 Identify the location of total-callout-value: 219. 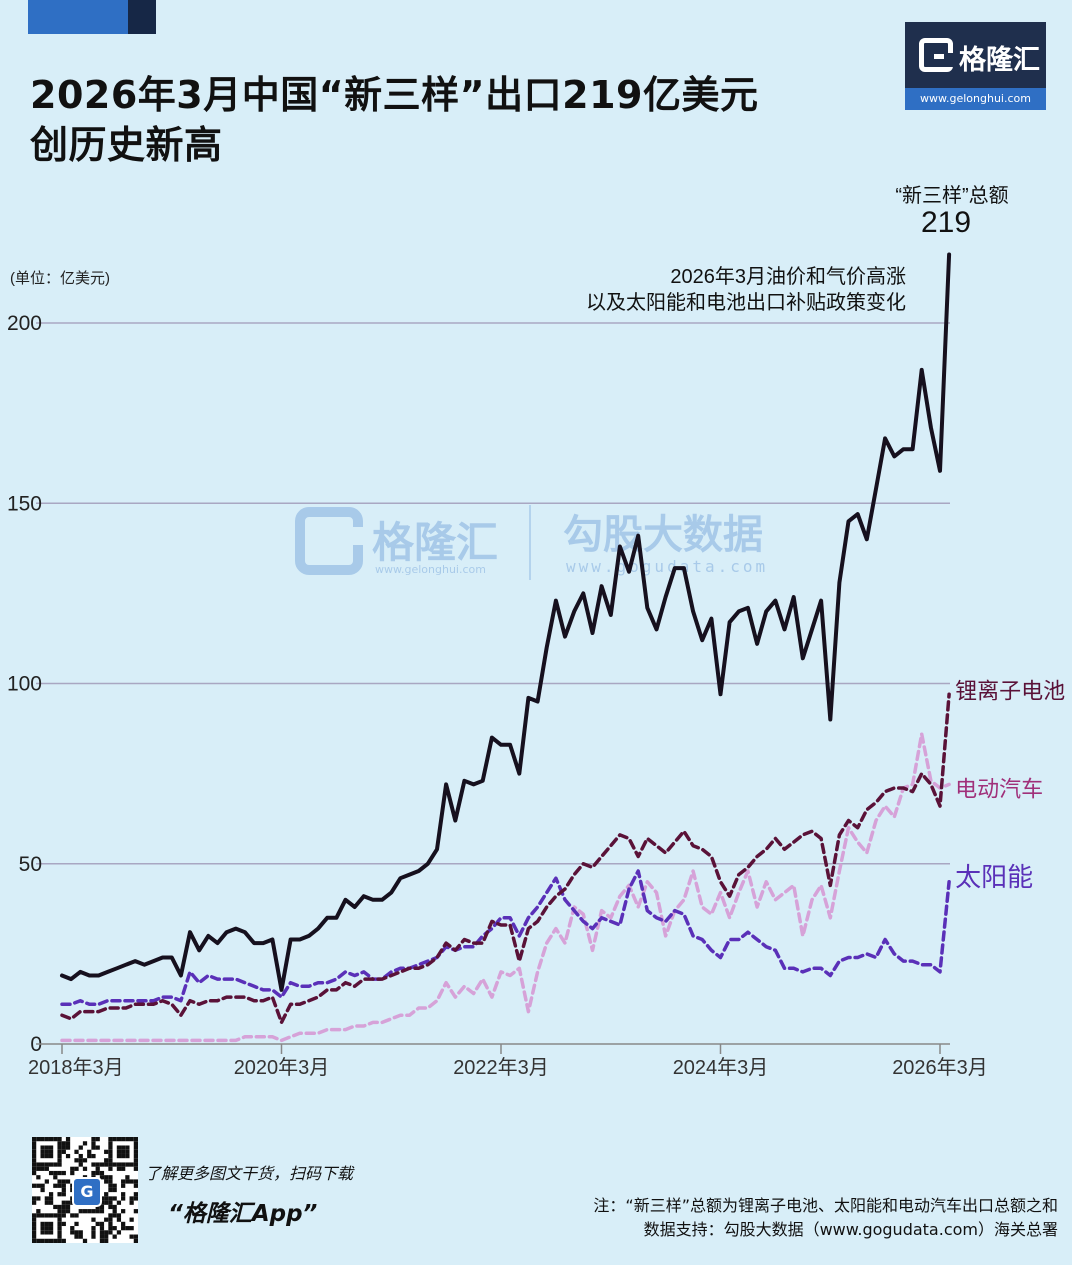
(946, 222).